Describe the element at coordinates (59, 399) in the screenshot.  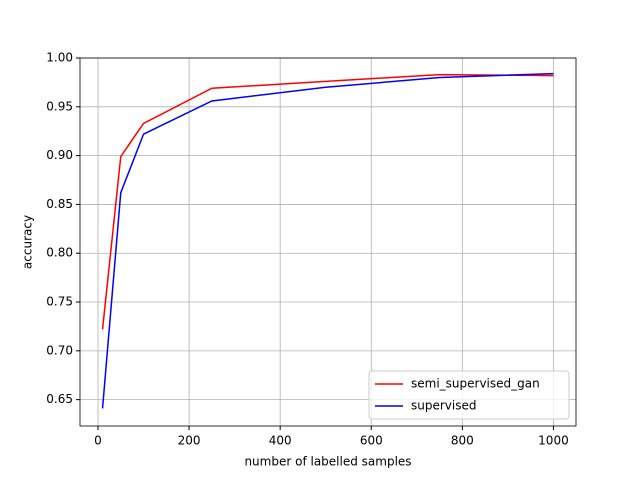
I see `y-tick-label: 0.65` at that location.